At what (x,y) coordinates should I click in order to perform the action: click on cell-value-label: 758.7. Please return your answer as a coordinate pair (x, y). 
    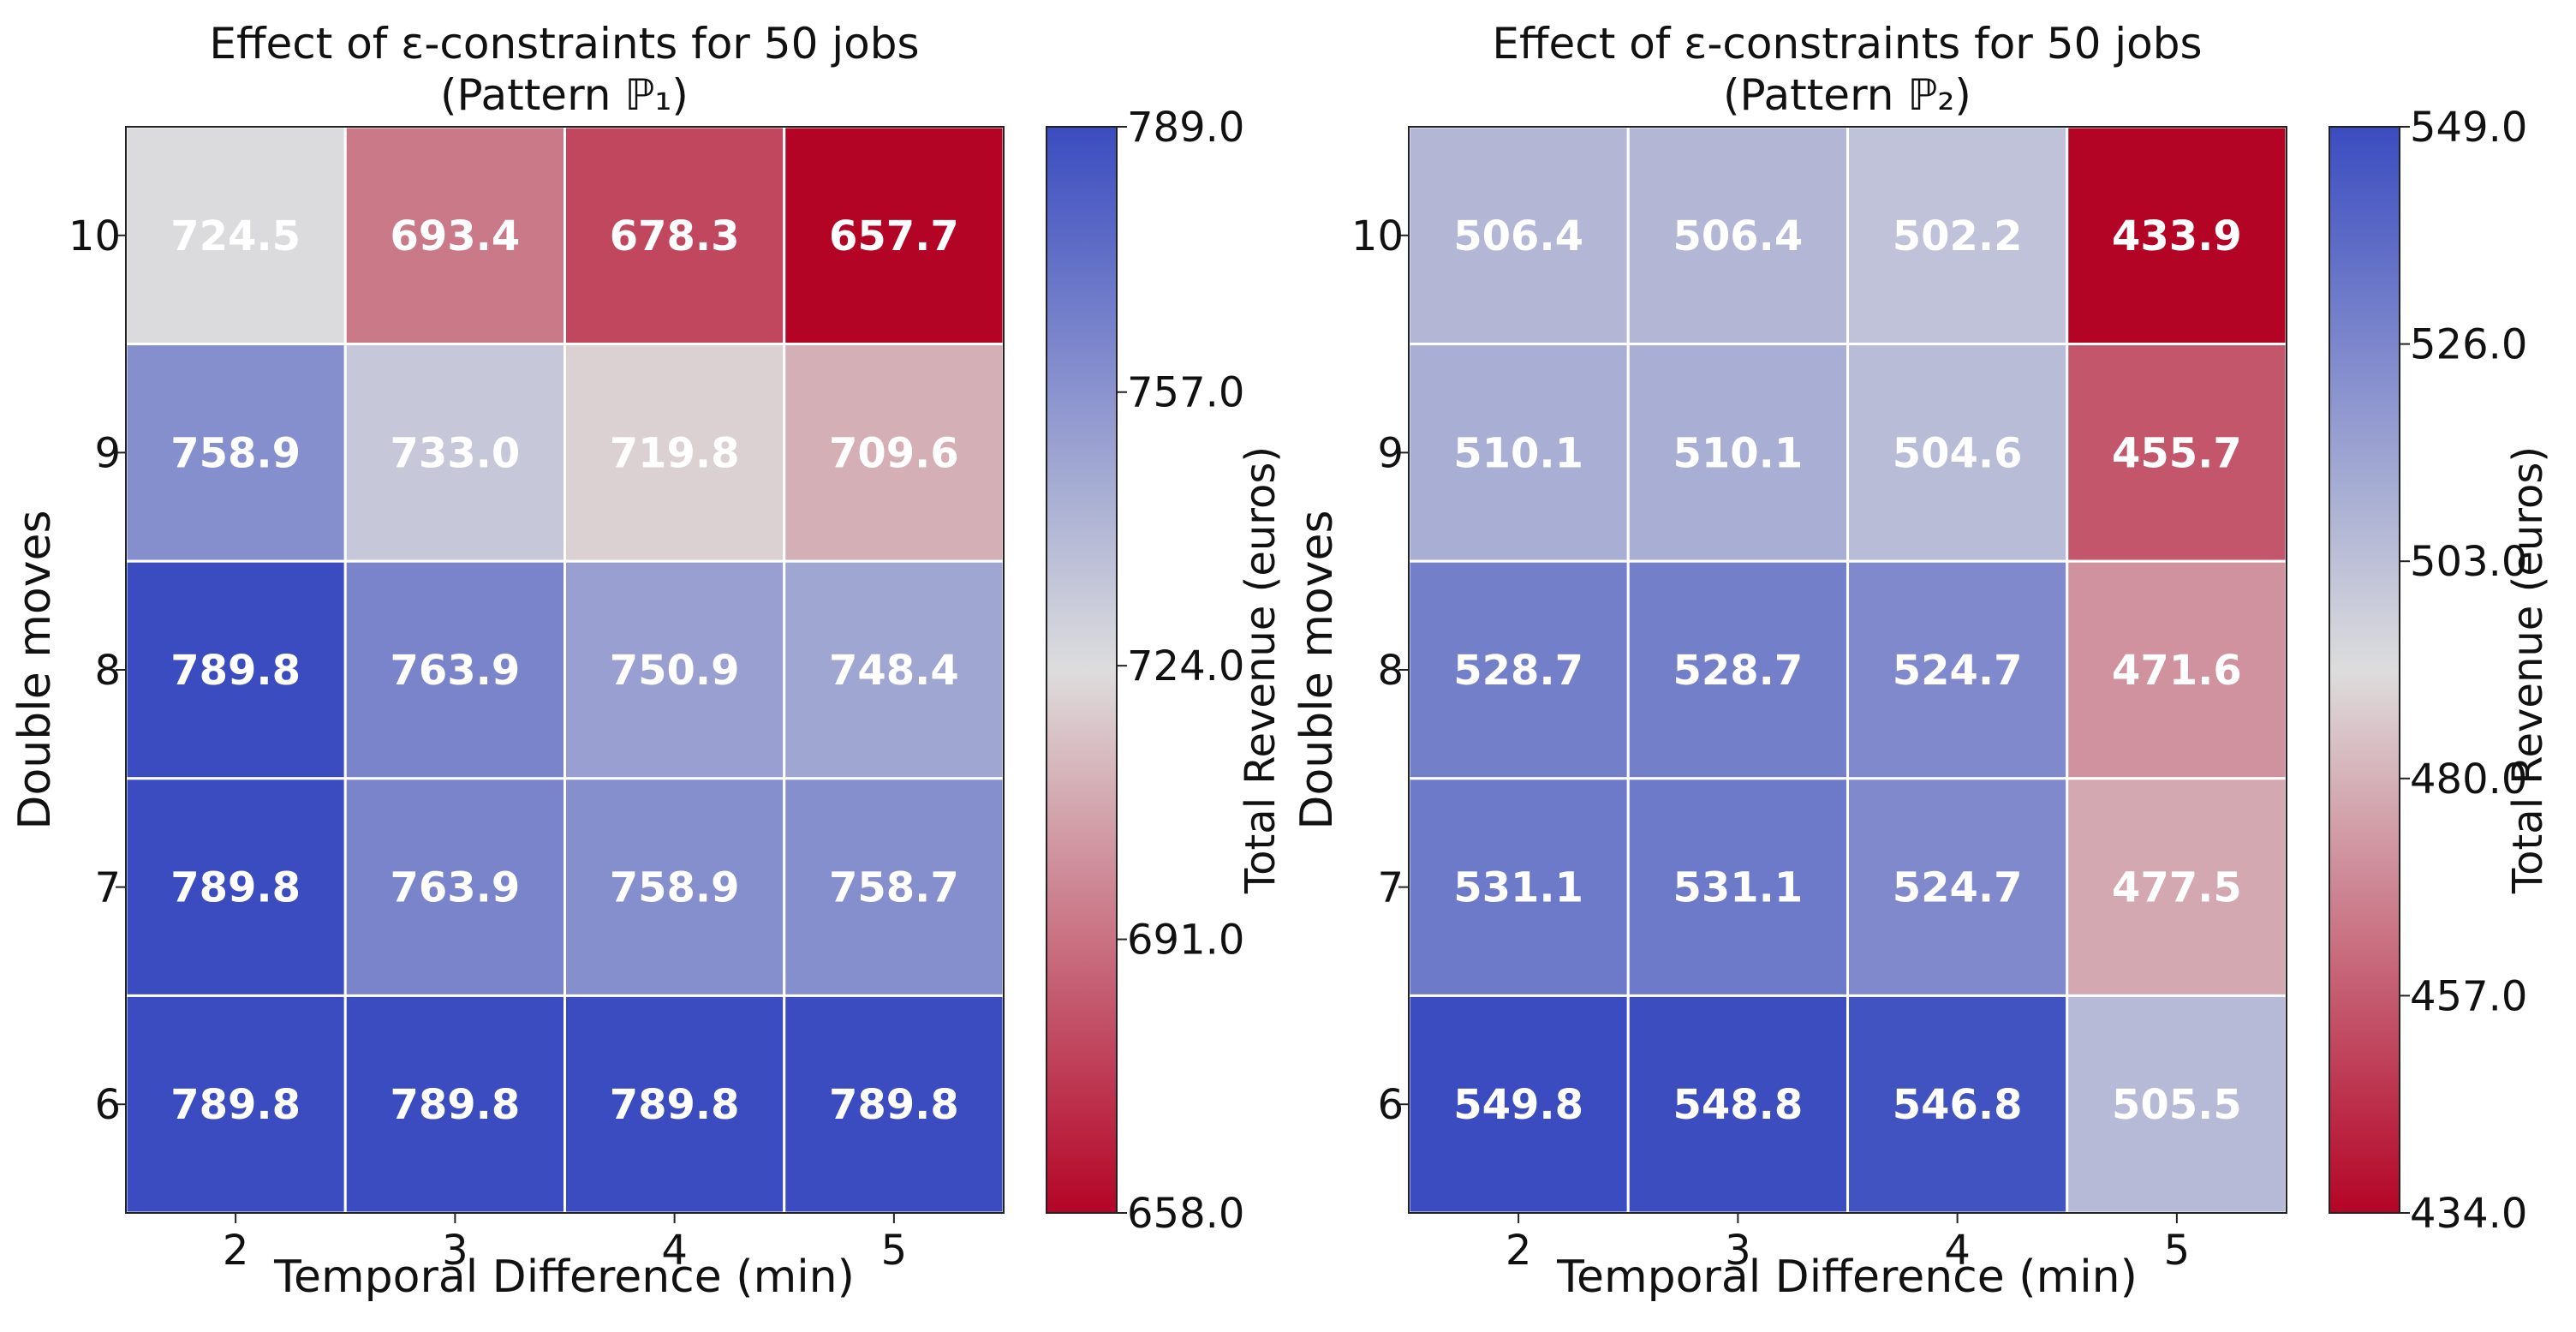
    Looking at the image, I should click on (894, 888).